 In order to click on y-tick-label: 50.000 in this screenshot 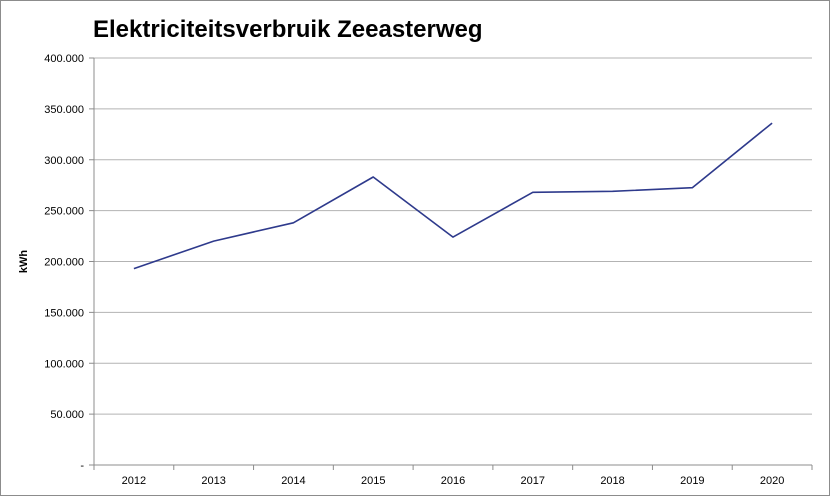, I will do `click(67, 415)`.